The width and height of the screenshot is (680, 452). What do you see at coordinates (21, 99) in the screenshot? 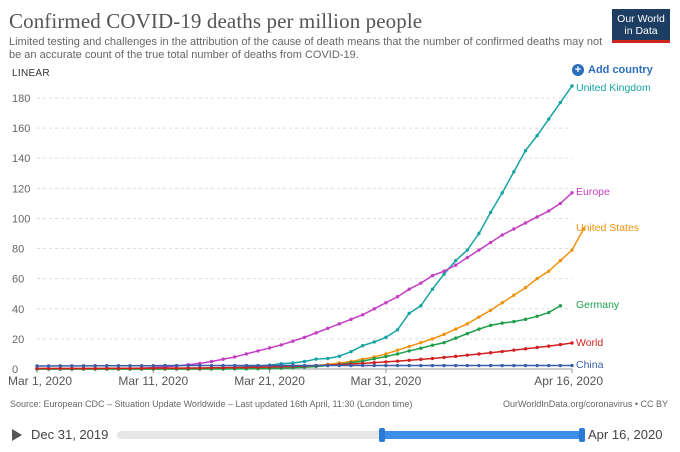
I see `y-tick-label: 180` at bounding box center [21, 99].